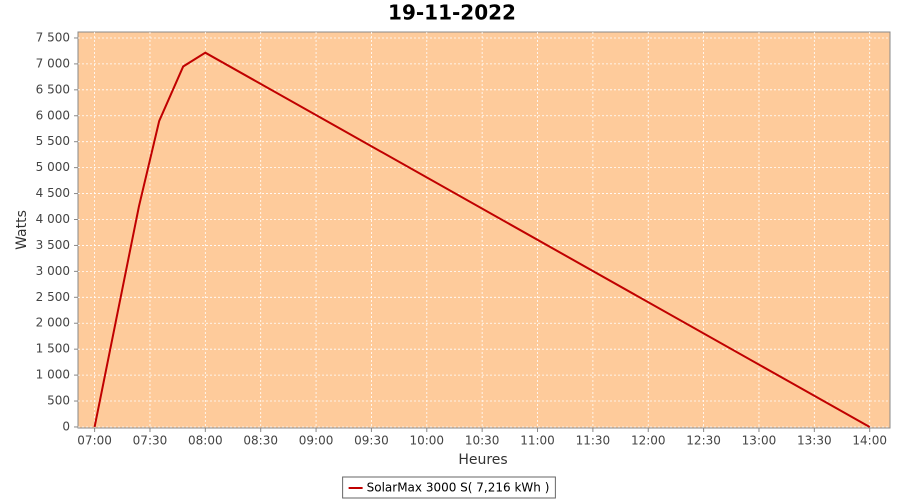  What do you see at coordinates (869, 441) in the screenshot?
I see `x-tick-label: 14:00` at bounding box center [869, 441].